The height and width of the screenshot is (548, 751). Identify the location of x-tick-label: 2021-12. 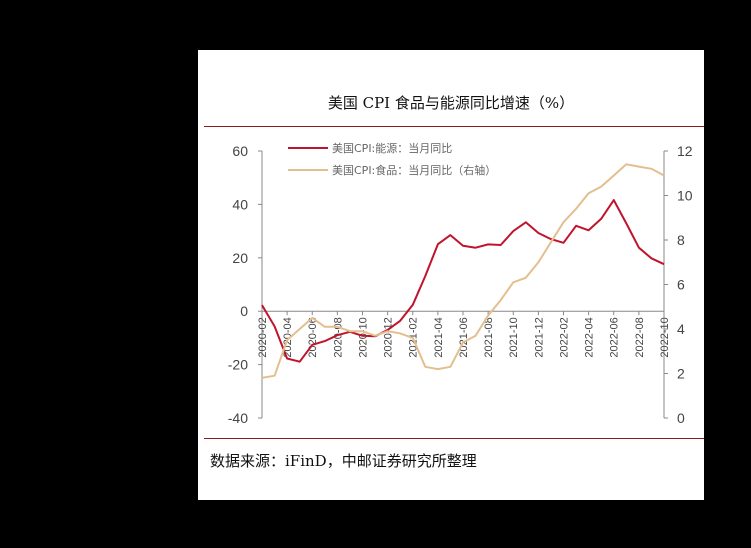
(539, 337).